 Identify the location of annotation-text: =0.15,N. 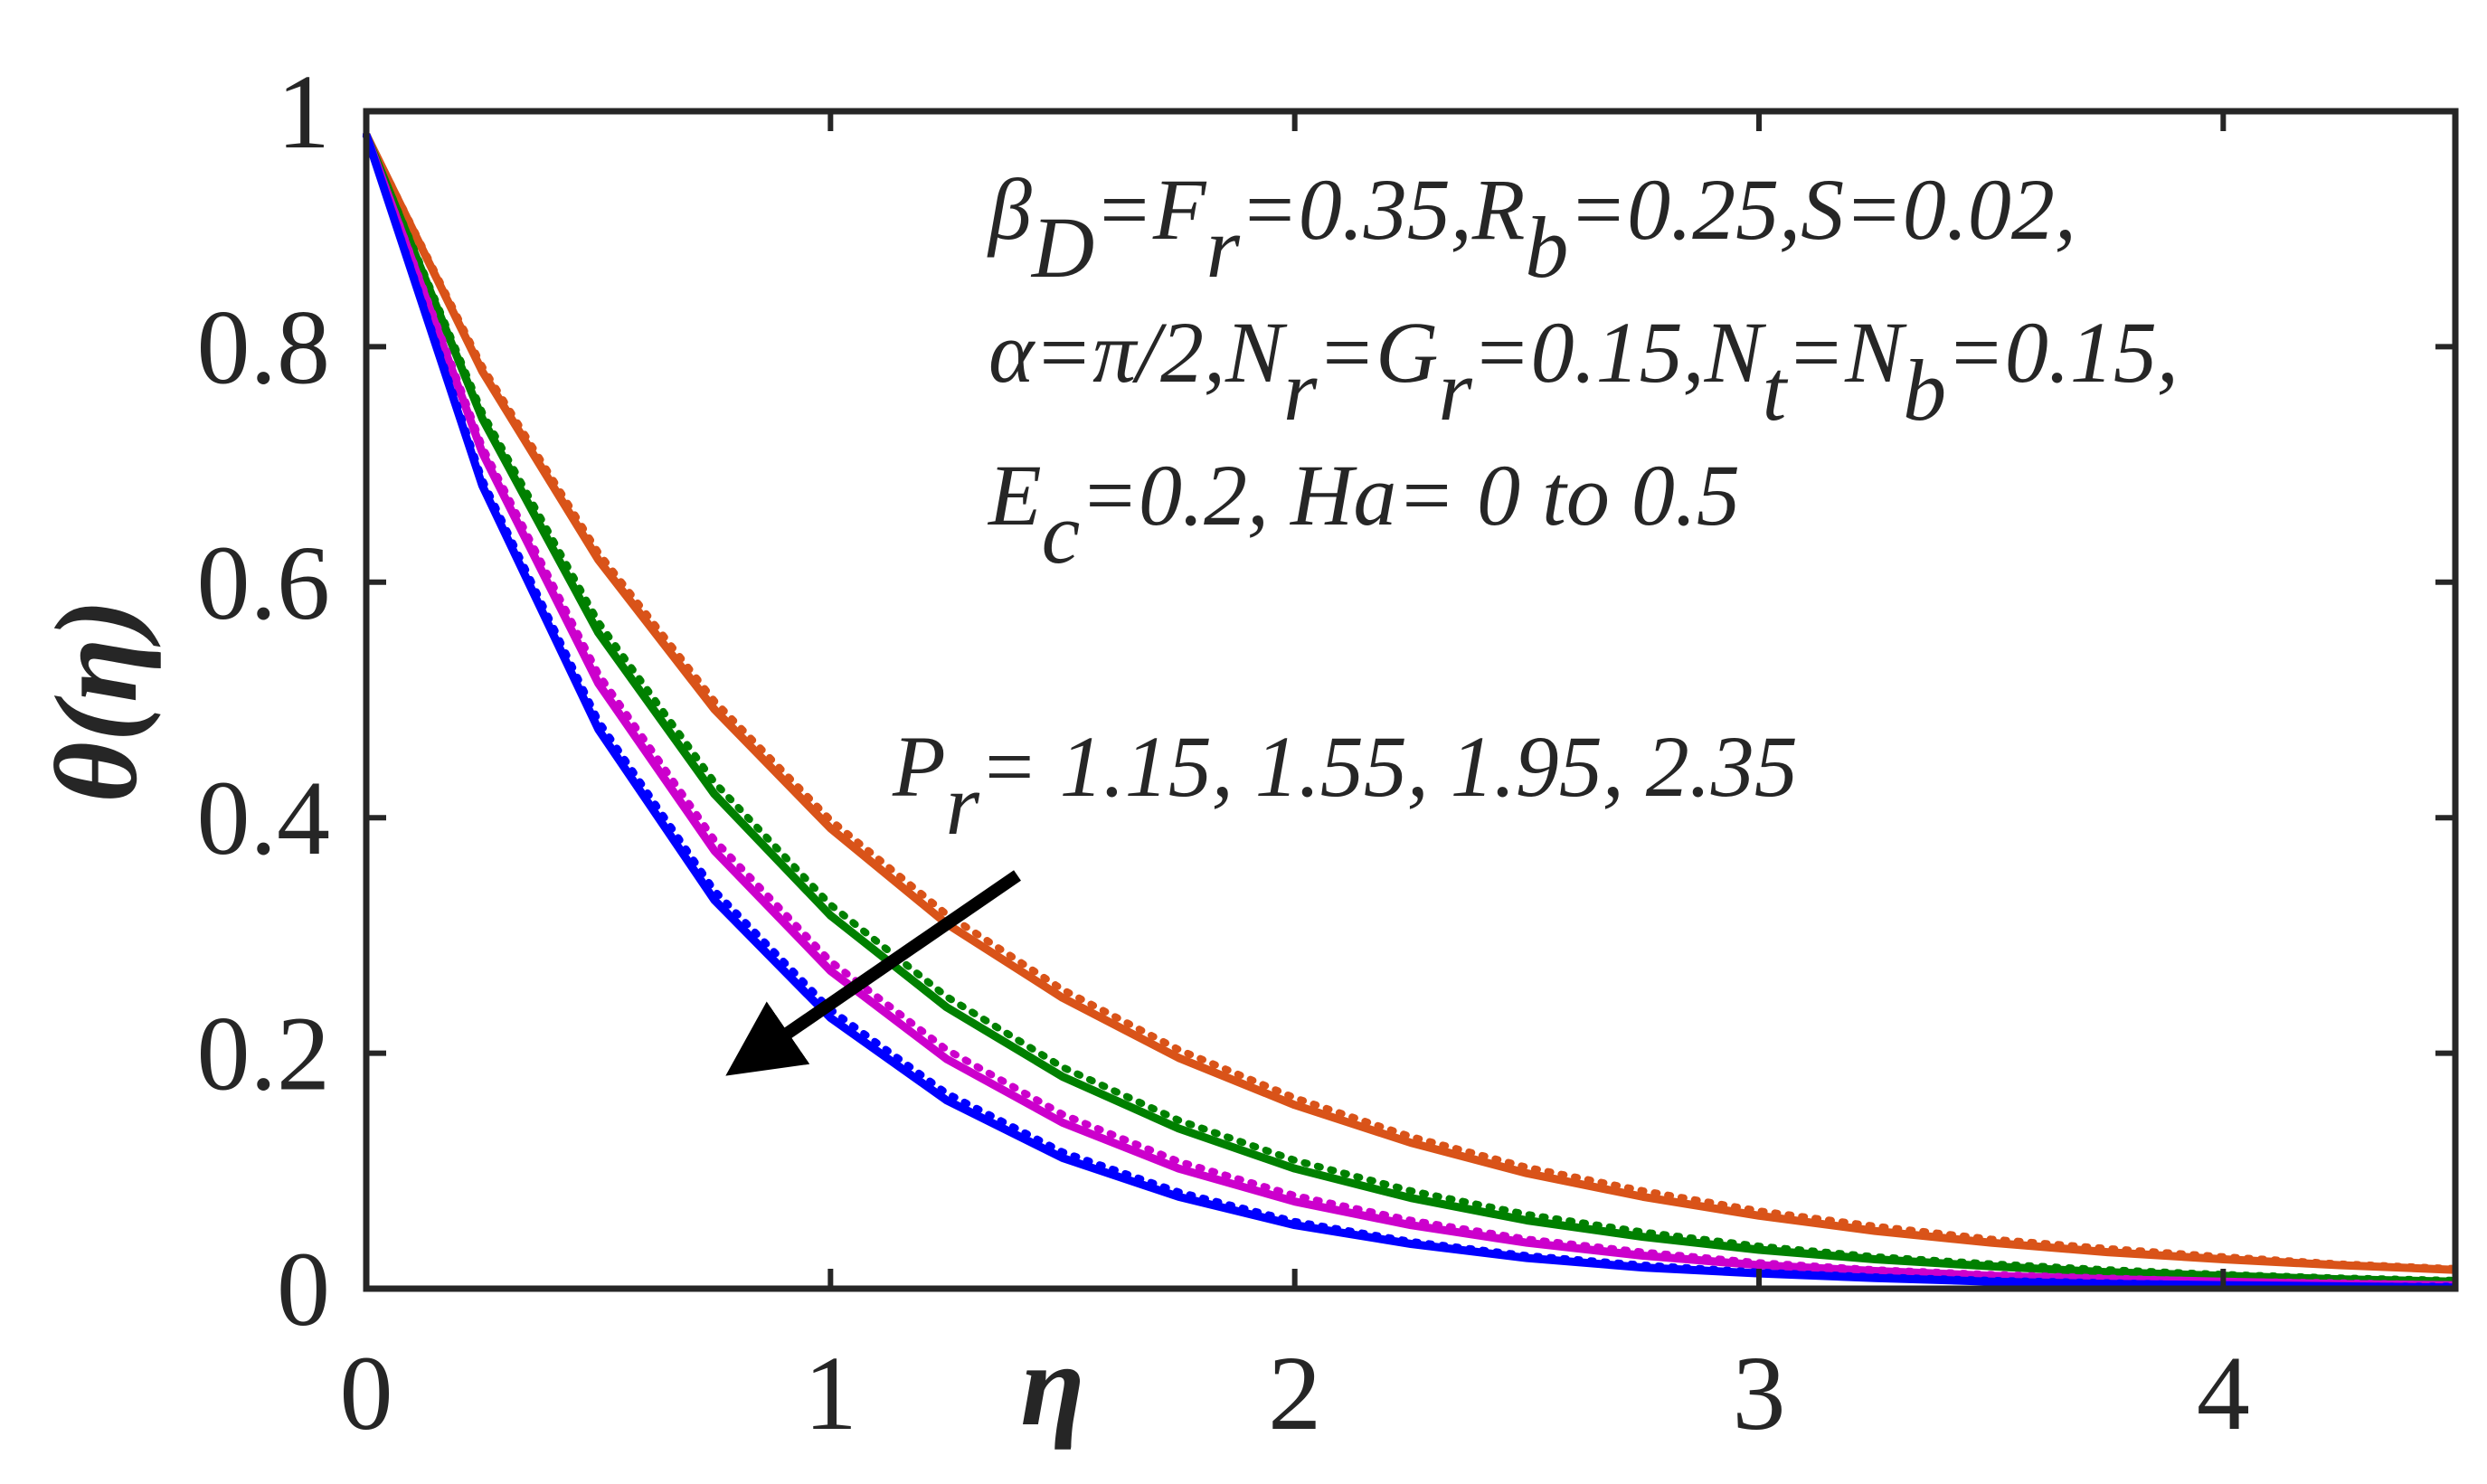
(1619, 352).